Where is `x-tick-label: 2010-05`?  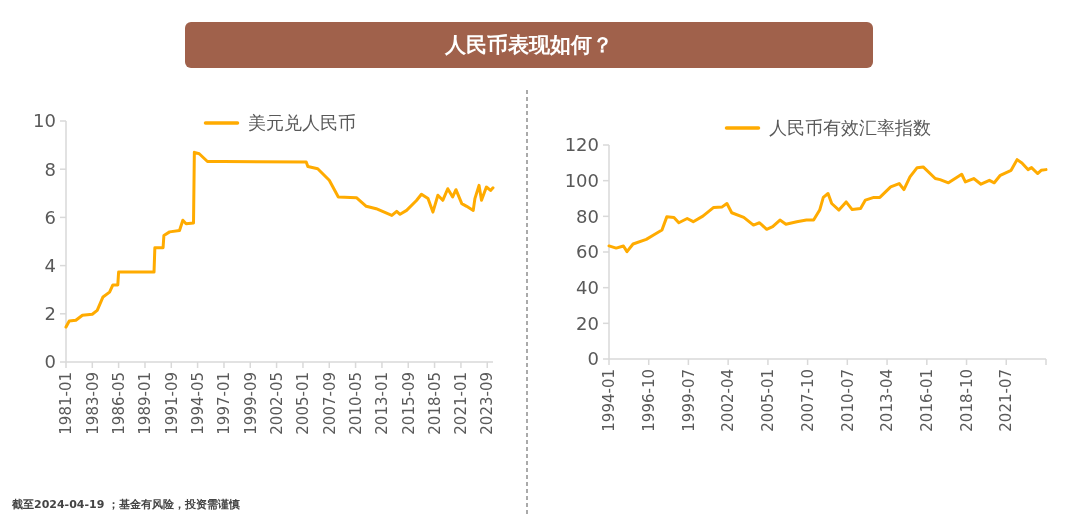 x-tick-label: 2010-05 is located at coordinates (355, 403).